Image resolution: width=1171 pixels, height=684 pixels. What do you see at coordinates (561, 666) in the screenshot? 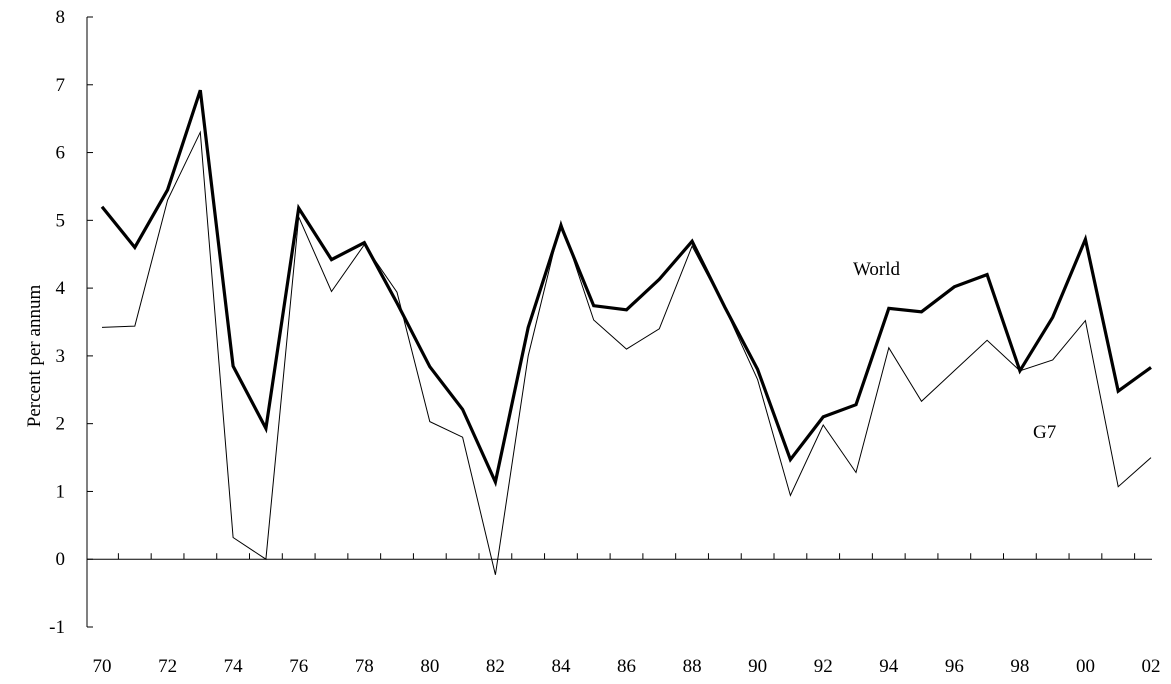
I see `x-tick-label: 84` at bounding box center [561, 666].